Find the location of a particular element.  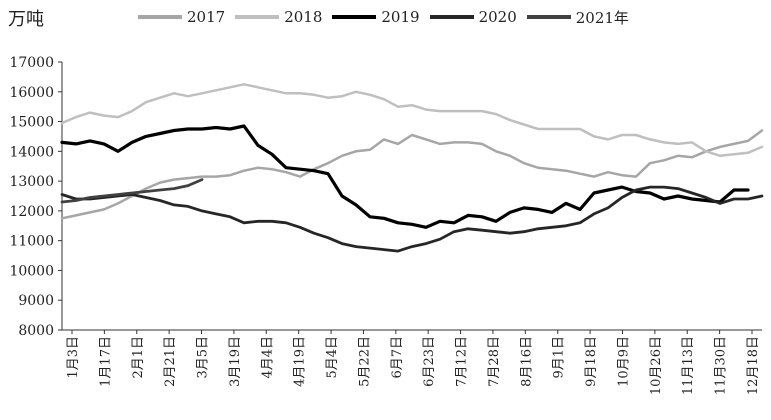

legend-label-2017: 2017 is located at coordinates (206, 17).